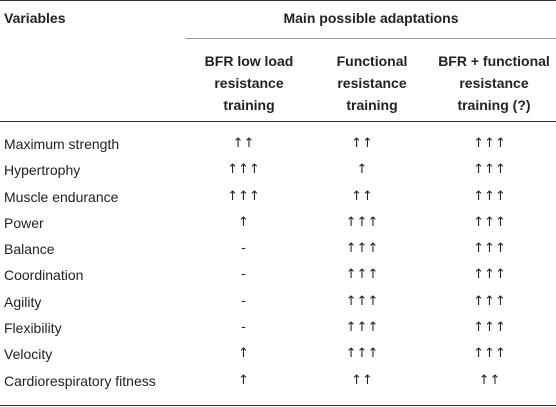 The width and height of the screenshot is (556, 407). I want to click on variable-label: Flexibility, so click(33, 328).